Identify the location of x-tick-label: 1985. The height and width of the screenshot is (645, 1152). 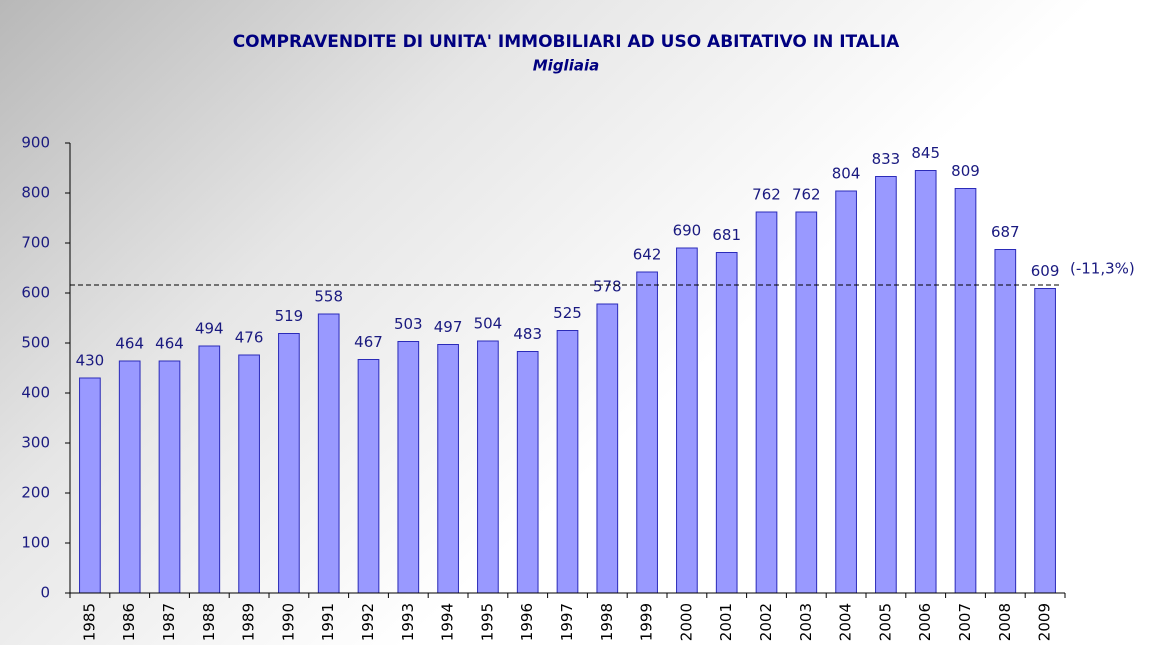
(89, 622).